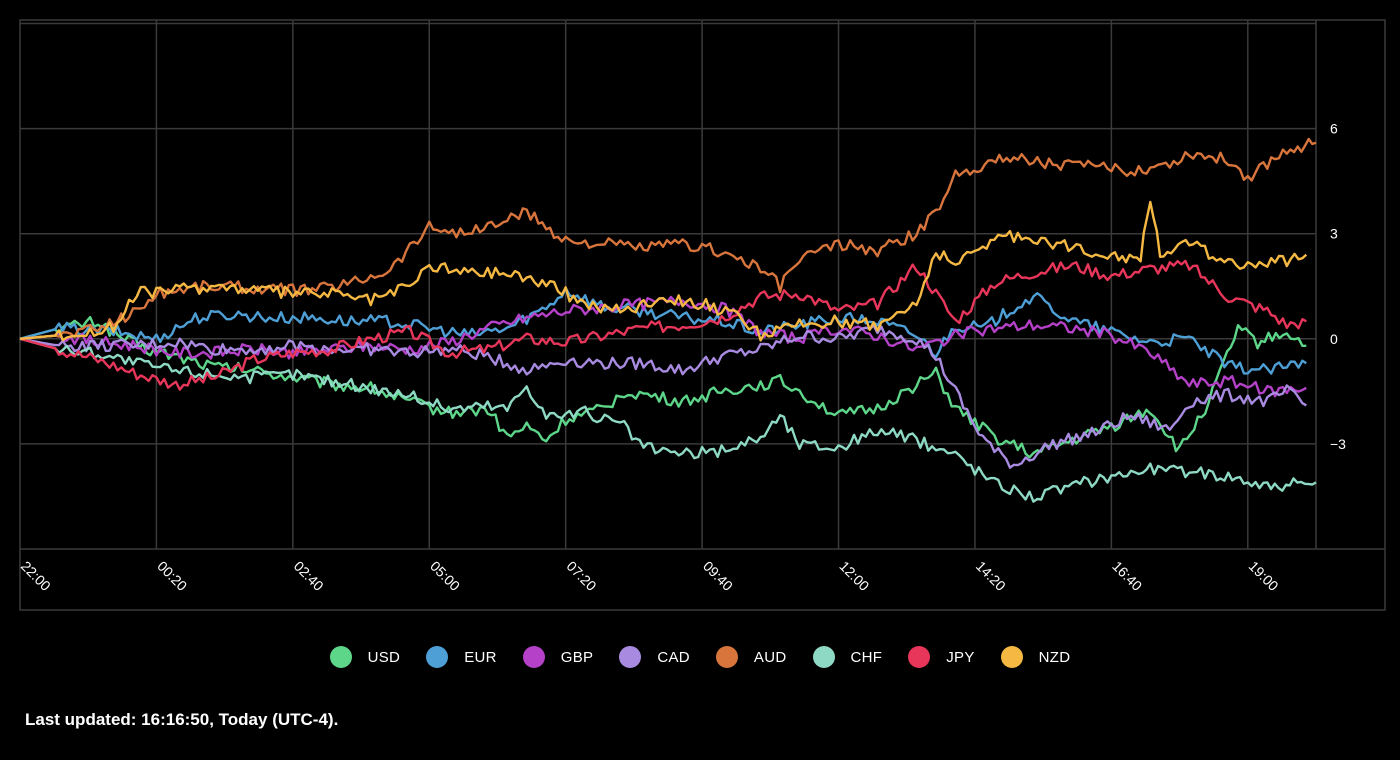 This screenshot has width=1400, height=760. I want to click on y-tick-label: 3, so click(1334, 234).